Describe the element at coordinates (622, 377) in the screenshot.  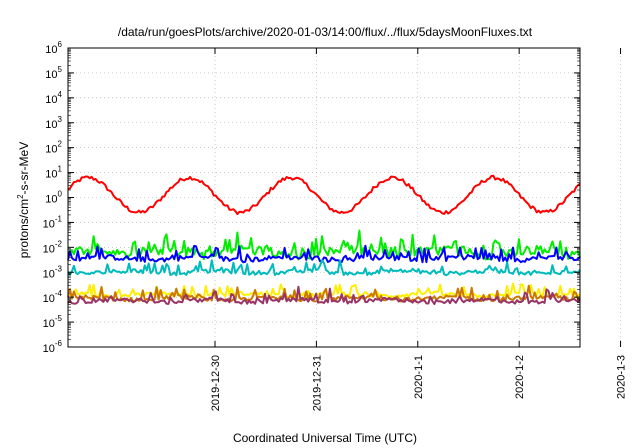
I see `x-tick-label: 2020-1-3` at that location.